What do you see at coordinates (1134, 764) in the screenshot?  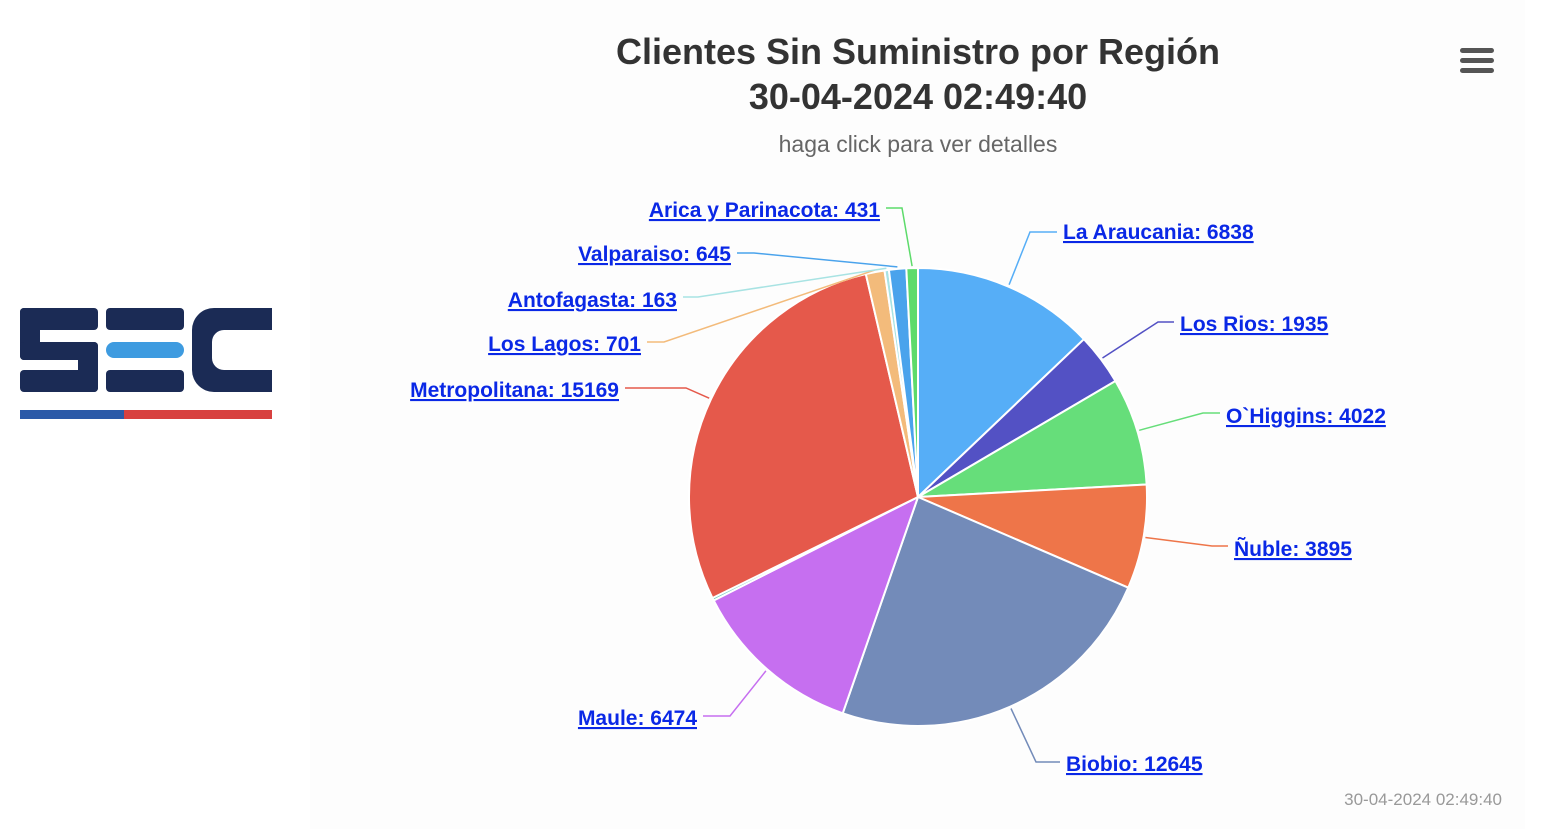 I see `data-label-biobio: Biobio: 12645` at bounding box center [1134, 764].